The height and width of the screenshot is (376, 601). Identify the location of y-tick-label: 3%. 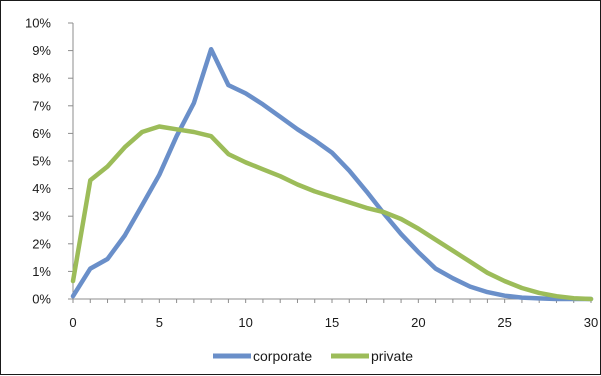
(41, 216).